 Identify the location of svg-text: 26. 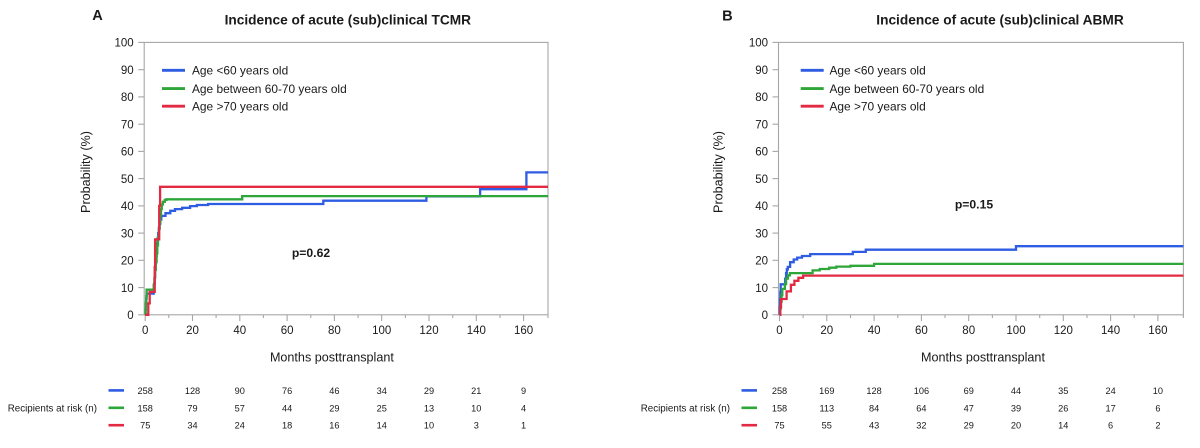
(1063, 408).